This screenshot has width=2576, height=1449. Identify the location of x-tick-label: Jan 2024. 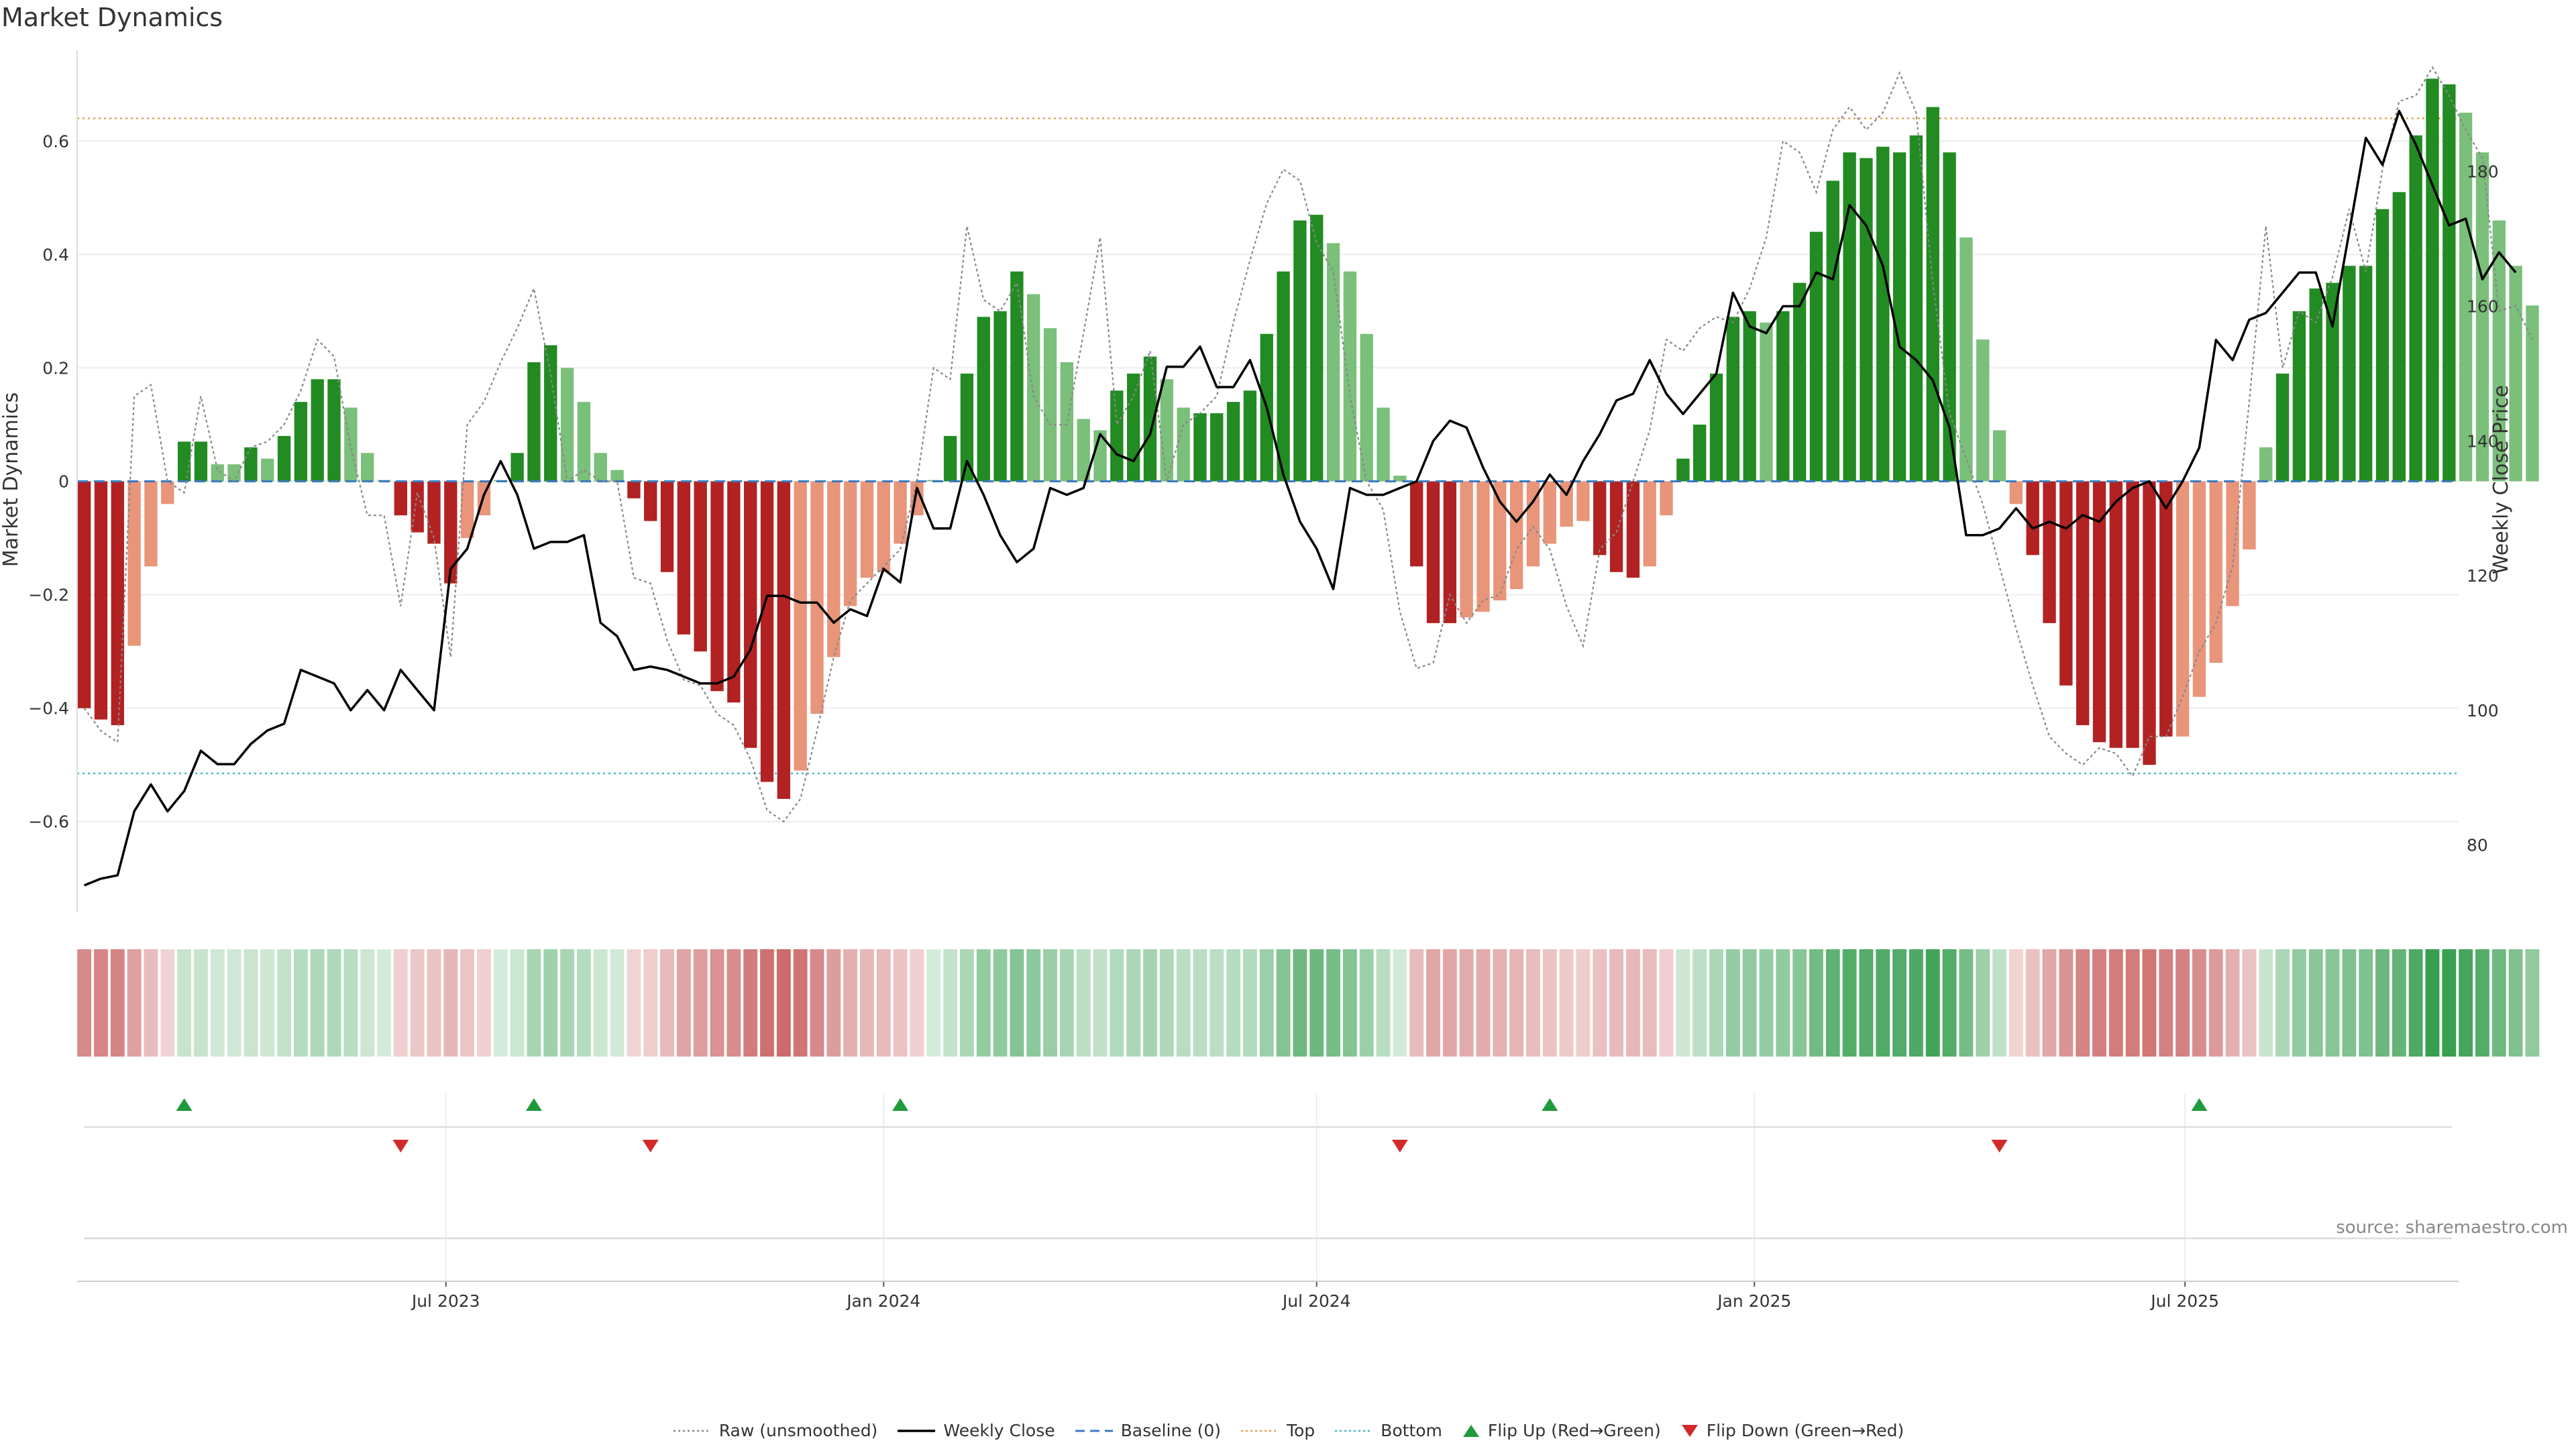
(882, 1301).